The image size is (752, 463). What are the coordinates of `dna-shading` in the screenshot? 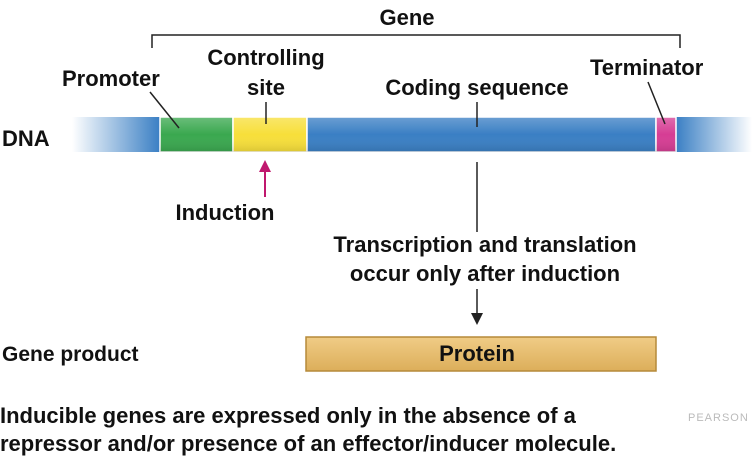 It's located at (418, 134).